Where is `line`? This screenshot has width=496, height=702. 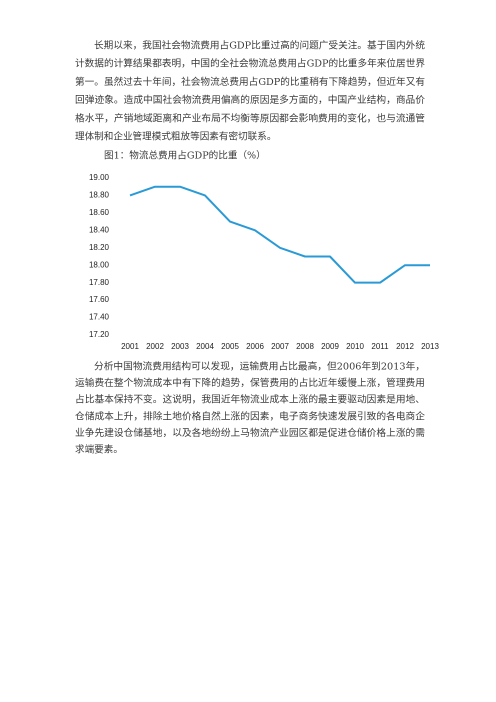
line is located at coordinates (279, 234).